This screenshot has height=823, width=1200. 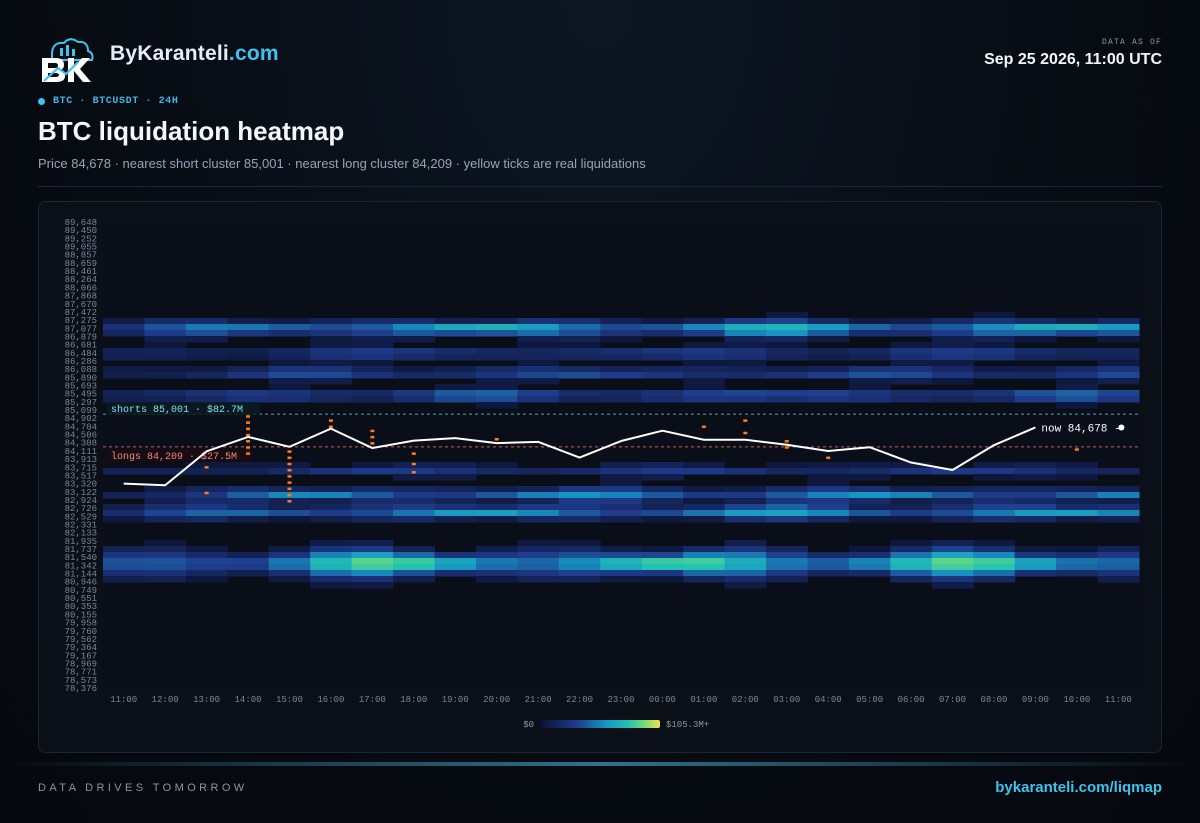 I want to click on y-tick-label: 88,461, so click(x=81, y=272).